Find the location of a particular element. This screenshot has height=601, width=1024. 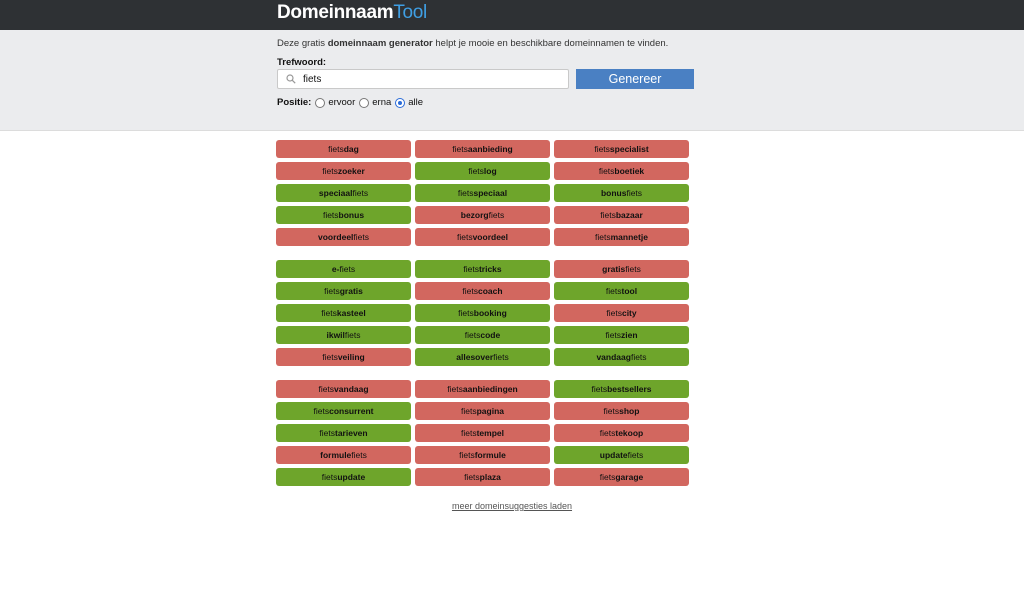

domain-suggestion: formule fiets is located at coordinates (343, 455).